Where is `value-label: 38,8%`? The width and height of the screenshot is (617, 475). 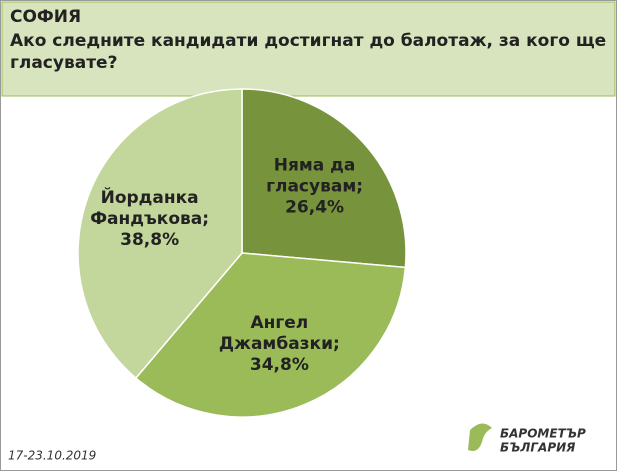 value-label: 38,8% is located at coordinates (149, 240).